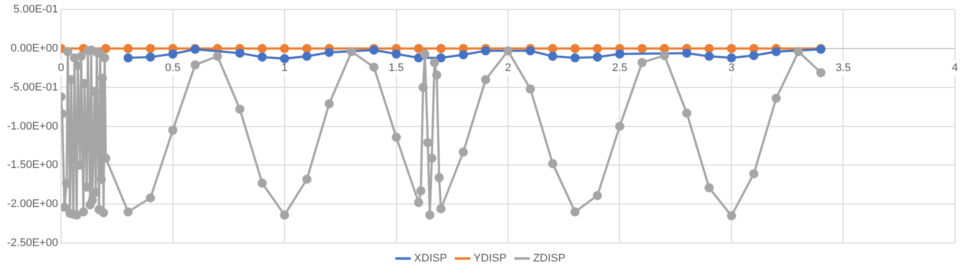 This screenshot has width=971, height=276. I want to click on y-tick-label: -1.00E+00, so click(32, 126).